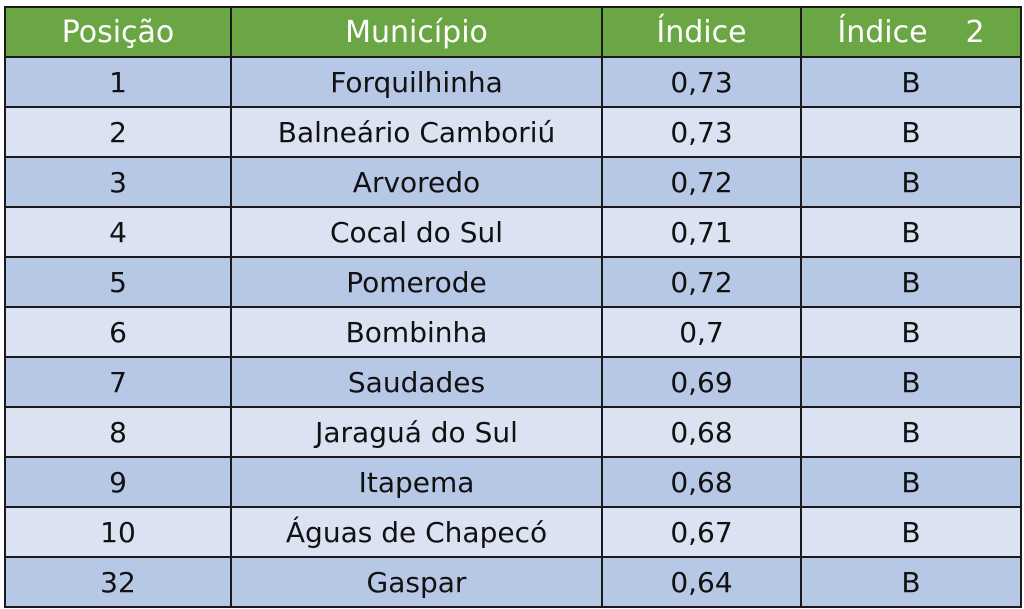 The image size is (1024, 609). I want to click on table-row: 3 Arvoredo 0,72 B, so click(513, 182).